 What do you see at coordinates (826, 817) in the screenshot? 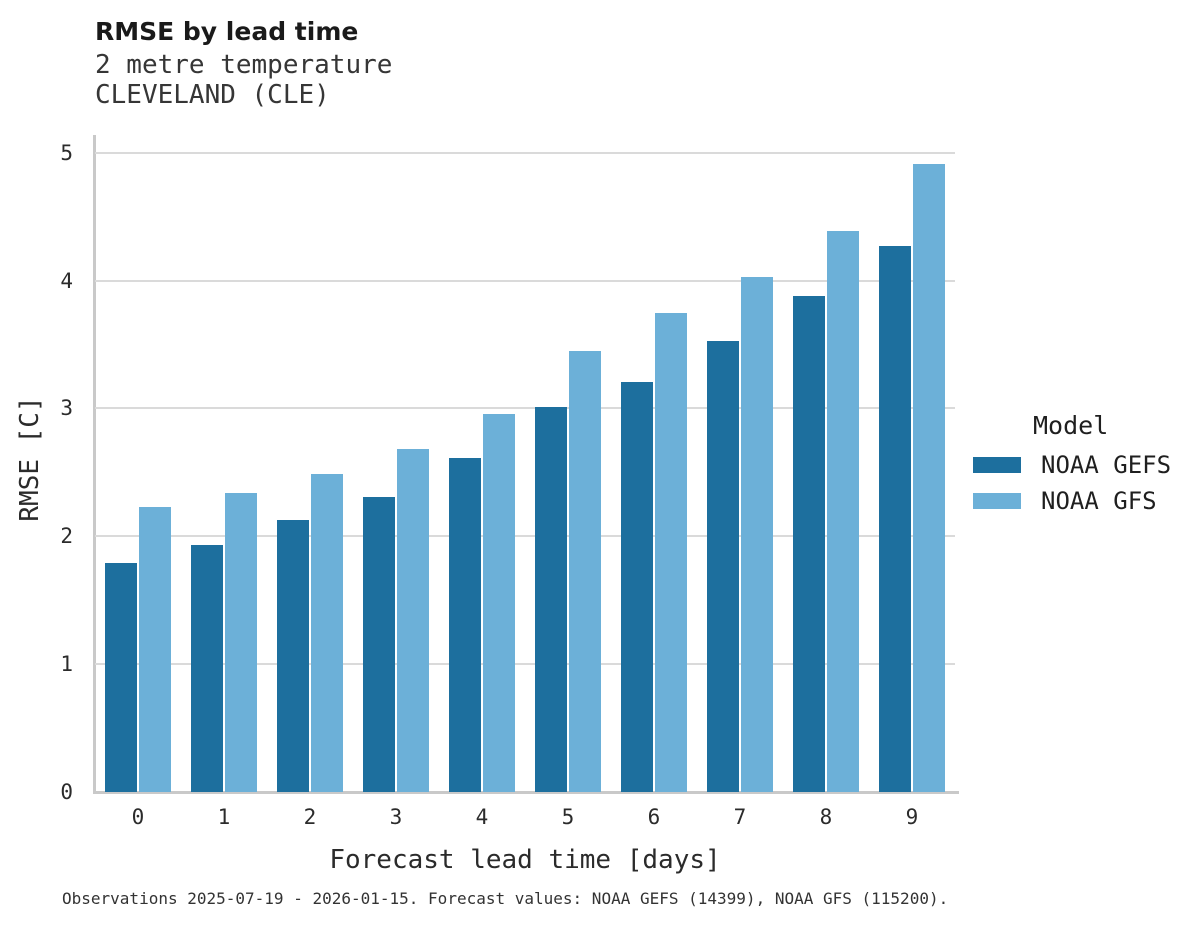
I see `x-tick-label-8: 8` at bounding box center [826, 817].